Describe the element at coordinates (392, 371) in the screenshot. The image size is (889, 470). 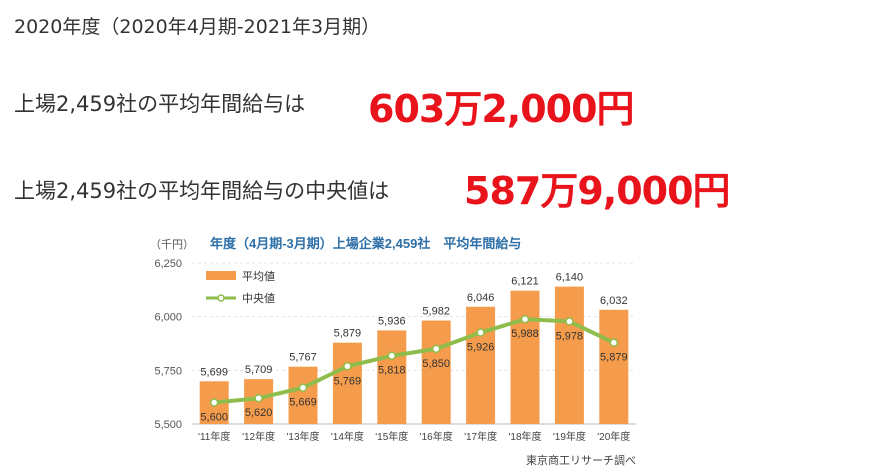
I see `median-value-label: 5,818` at that location.